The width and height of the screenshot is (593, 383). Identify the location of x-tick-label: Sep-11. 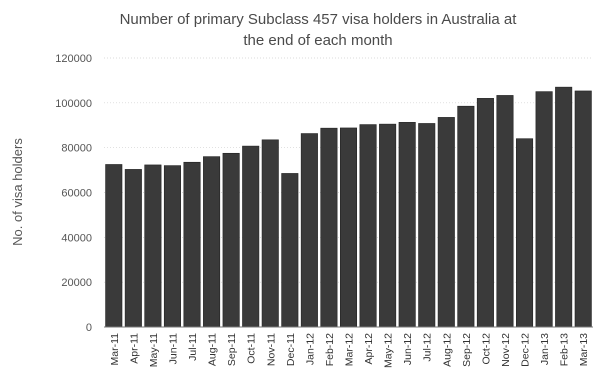
(232, 349).